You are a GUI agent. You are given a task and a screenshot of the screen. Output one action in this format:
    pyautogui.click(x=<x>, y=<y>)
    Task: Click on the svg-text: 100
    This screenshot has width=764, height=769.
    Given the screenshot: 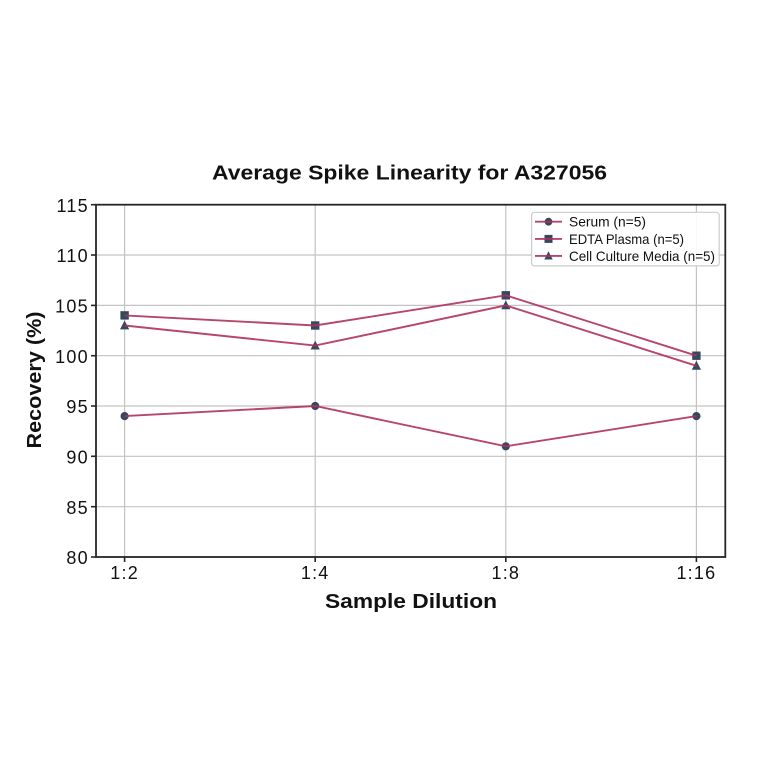 What is the action you would take?
    pyautogui.click(x=72, y=357)
    